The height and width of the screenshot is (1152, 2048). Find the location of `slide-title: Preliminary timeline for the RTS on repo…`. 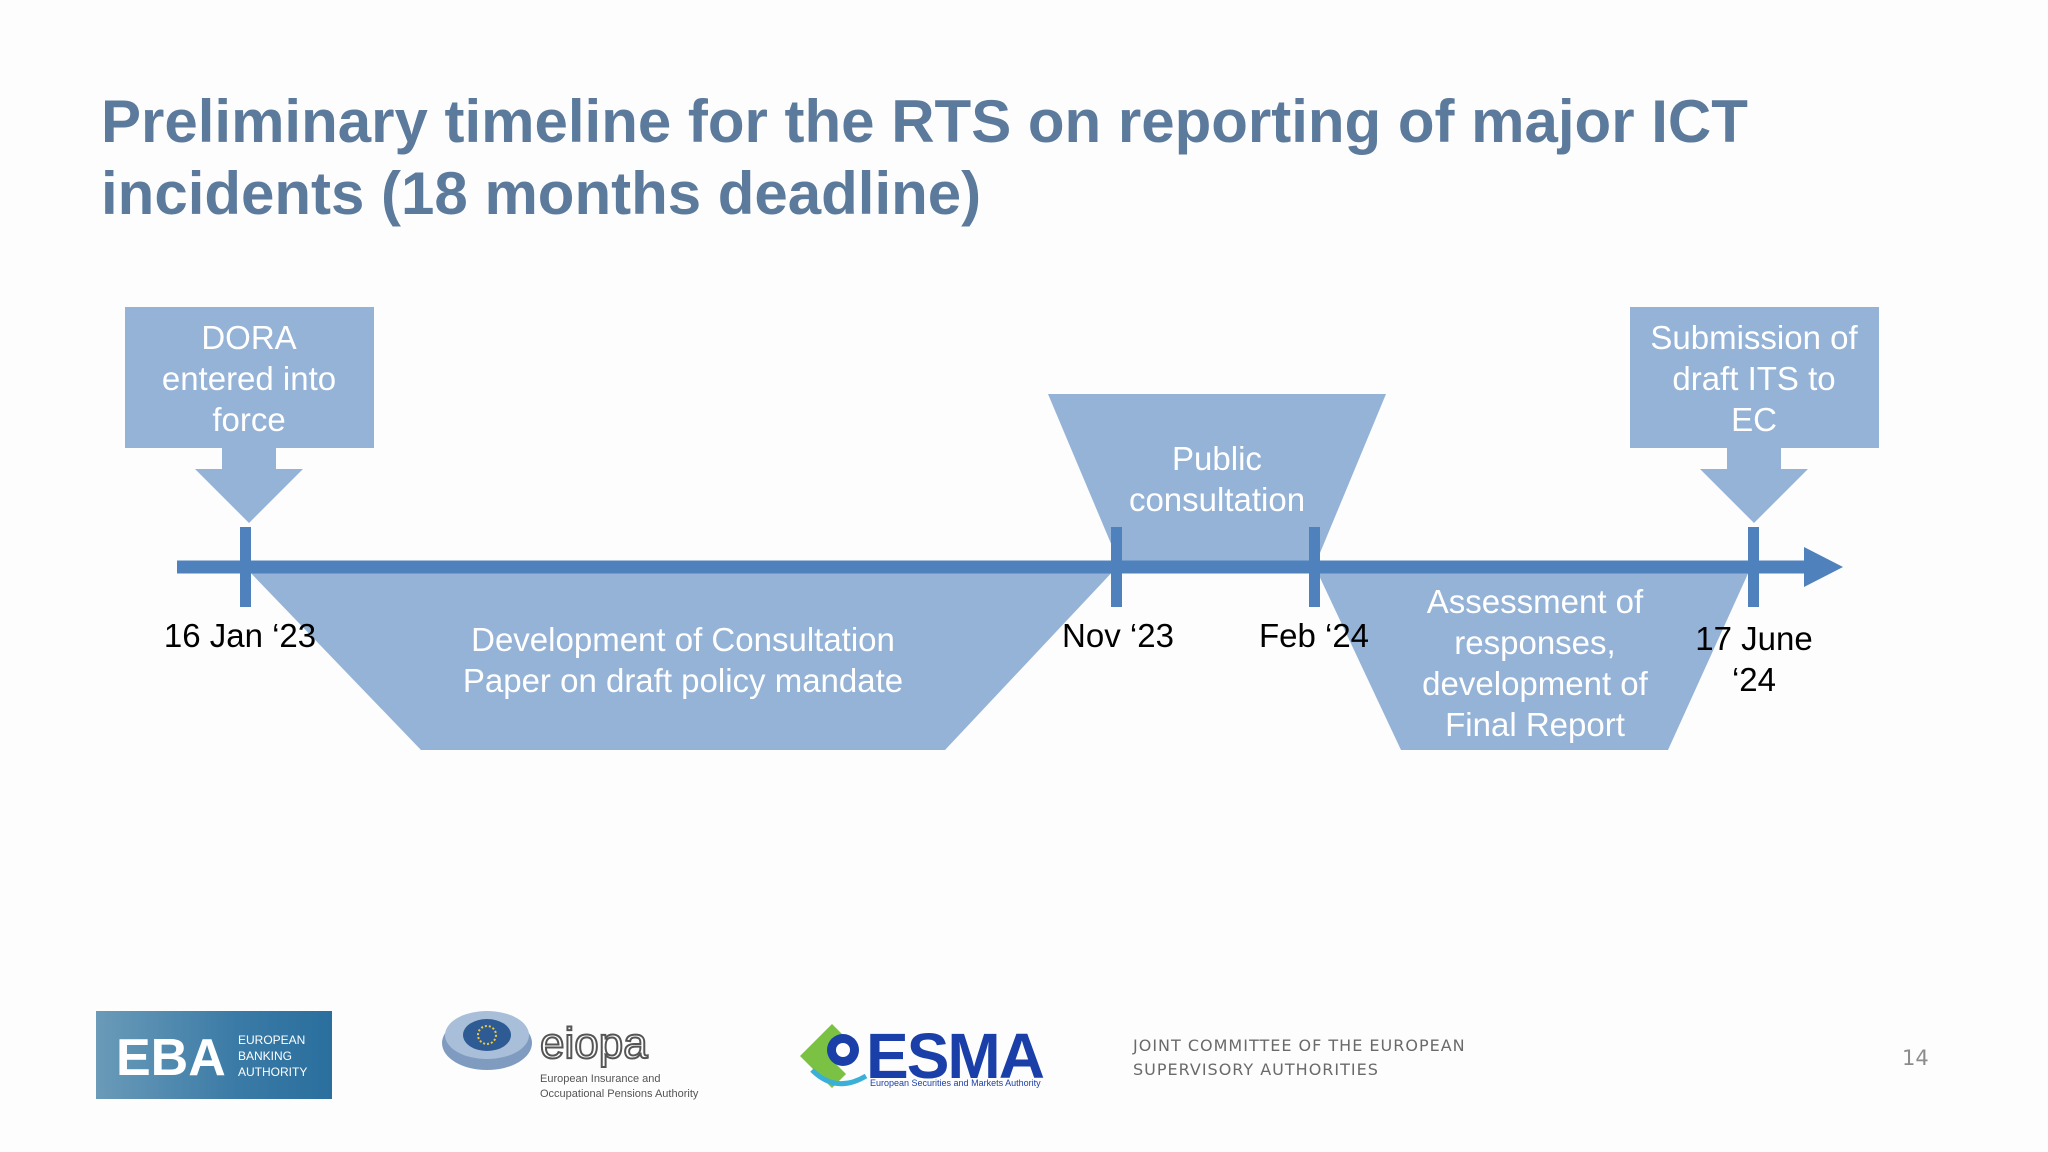

slide-title: Preliminary timeline for the RTS on repo… is located at coordinates (1001, 158).